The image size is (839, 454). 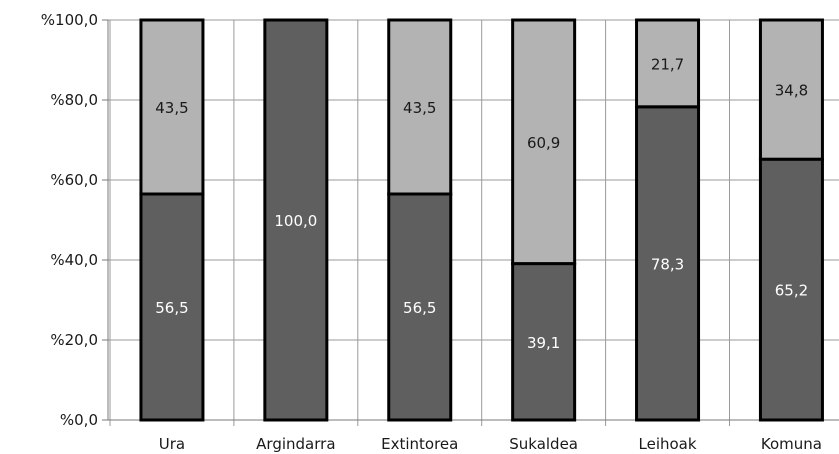 I want to click on y-tick-label: %100,0, so click(x=69, y=20).